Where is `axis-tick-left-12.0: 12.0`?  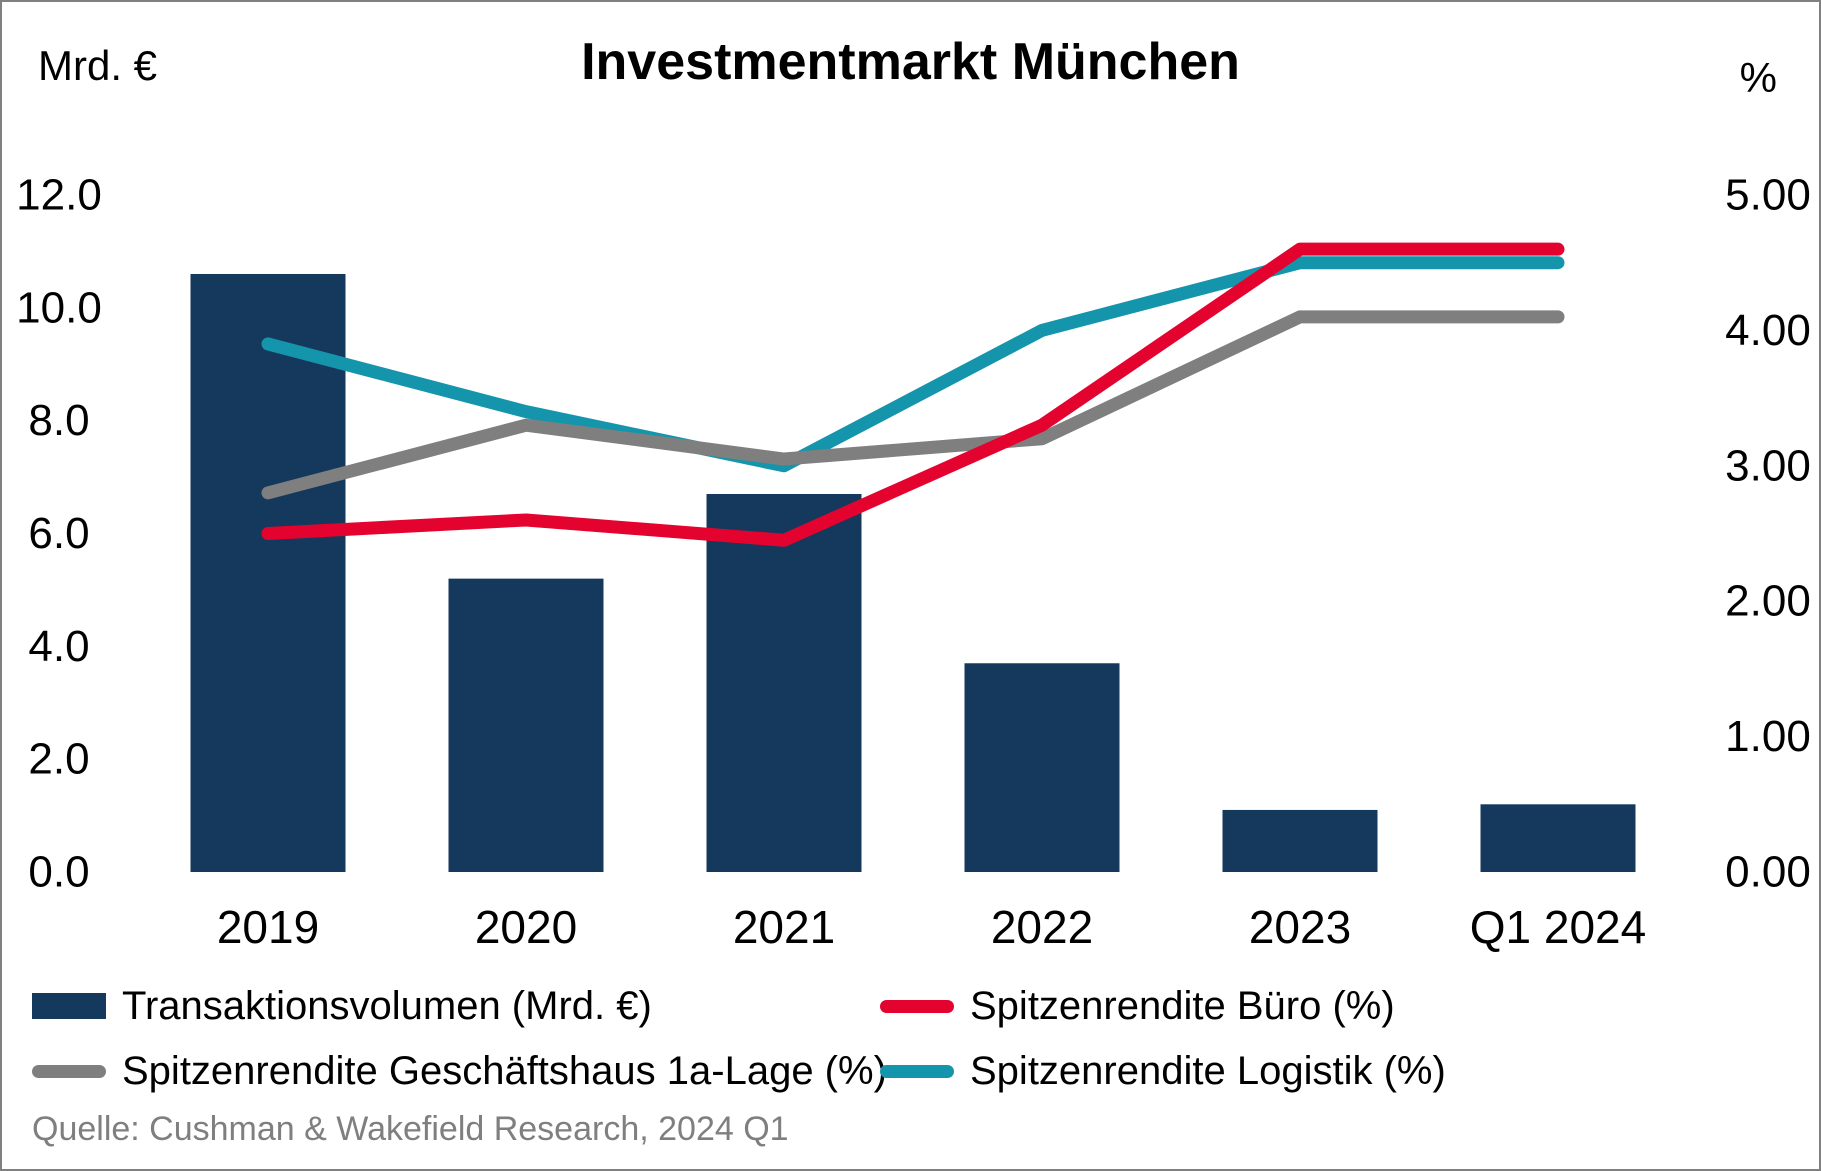 axis-tick-left-12.0: 12.0 is located at coordinates (59, 195).